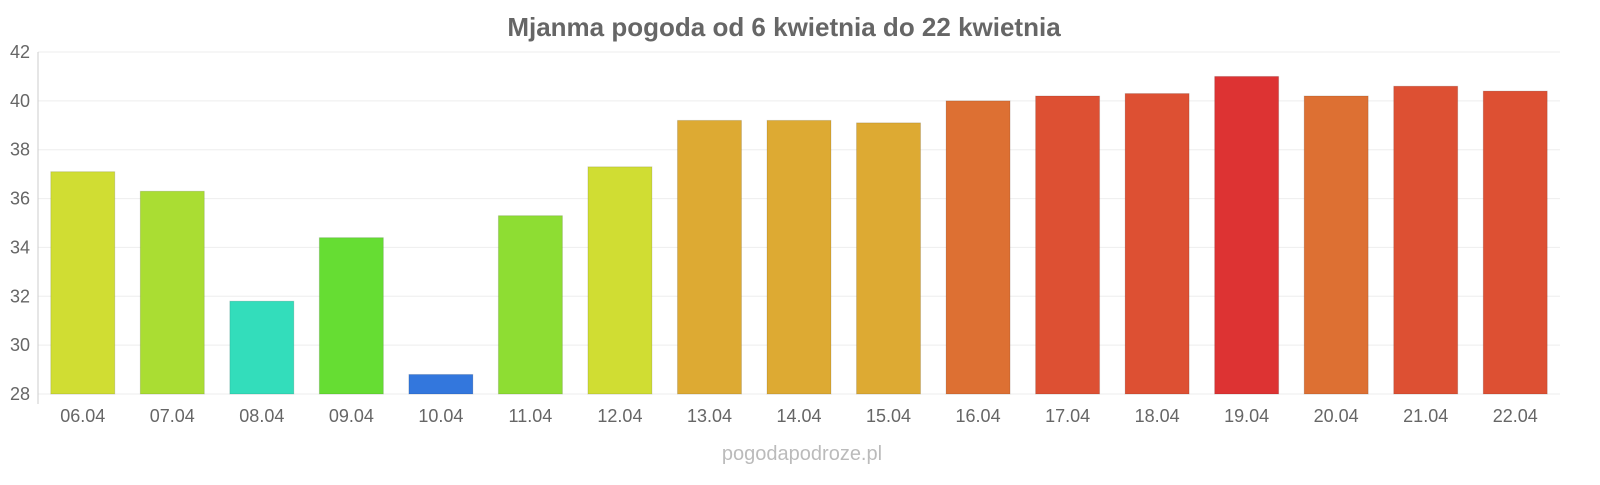 The height and width of the screenshot is (485, 1600). I want to click on bar-10.04, so click(441, 384).